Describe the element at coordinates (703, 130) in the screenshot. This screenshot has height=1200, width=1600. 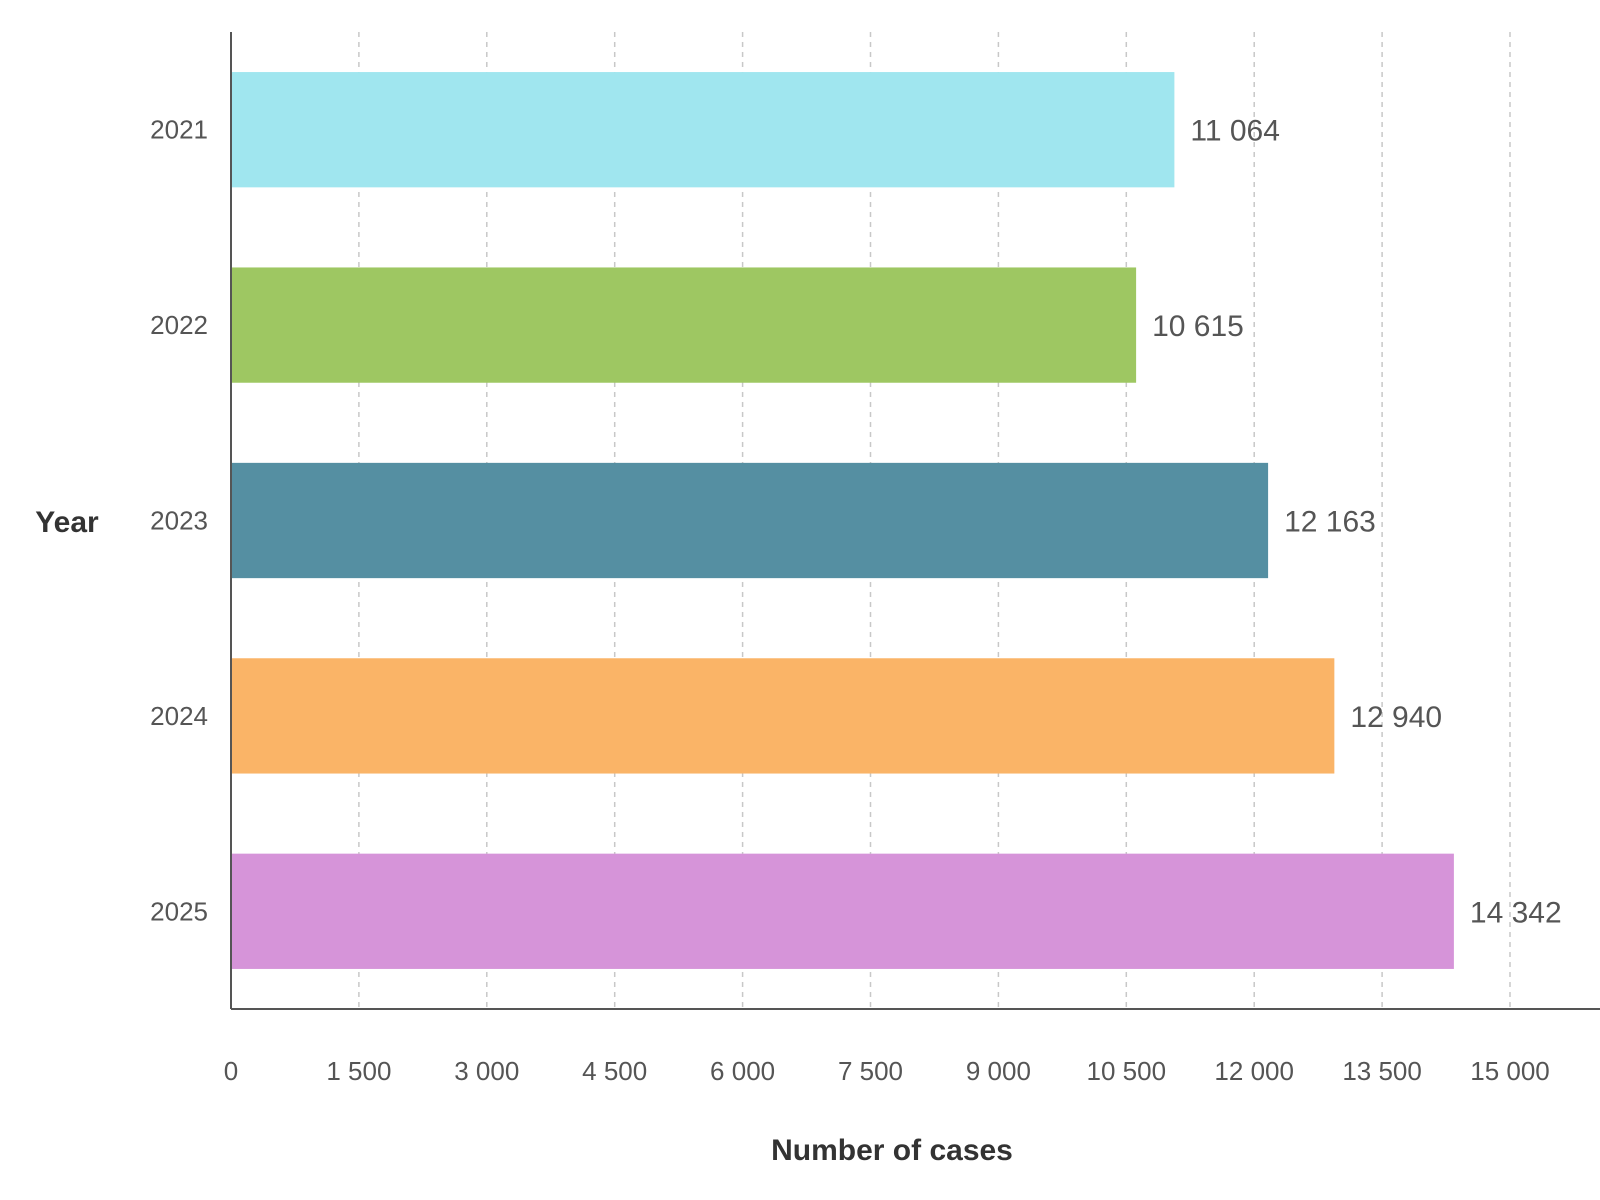
I see `bar-2021` at that location.